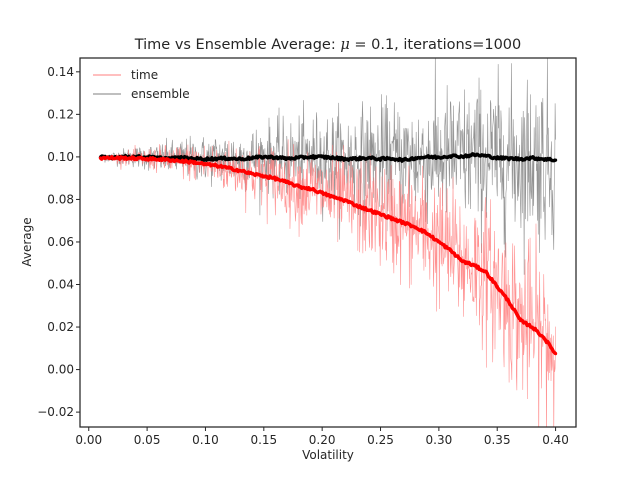 Image resolution: width=640 pixels, height=480 pixels. What do you see at coordinates (60, 114) in the screenshot?
I see `y-tick-label: 0.12` at bounding box center [60, 114].